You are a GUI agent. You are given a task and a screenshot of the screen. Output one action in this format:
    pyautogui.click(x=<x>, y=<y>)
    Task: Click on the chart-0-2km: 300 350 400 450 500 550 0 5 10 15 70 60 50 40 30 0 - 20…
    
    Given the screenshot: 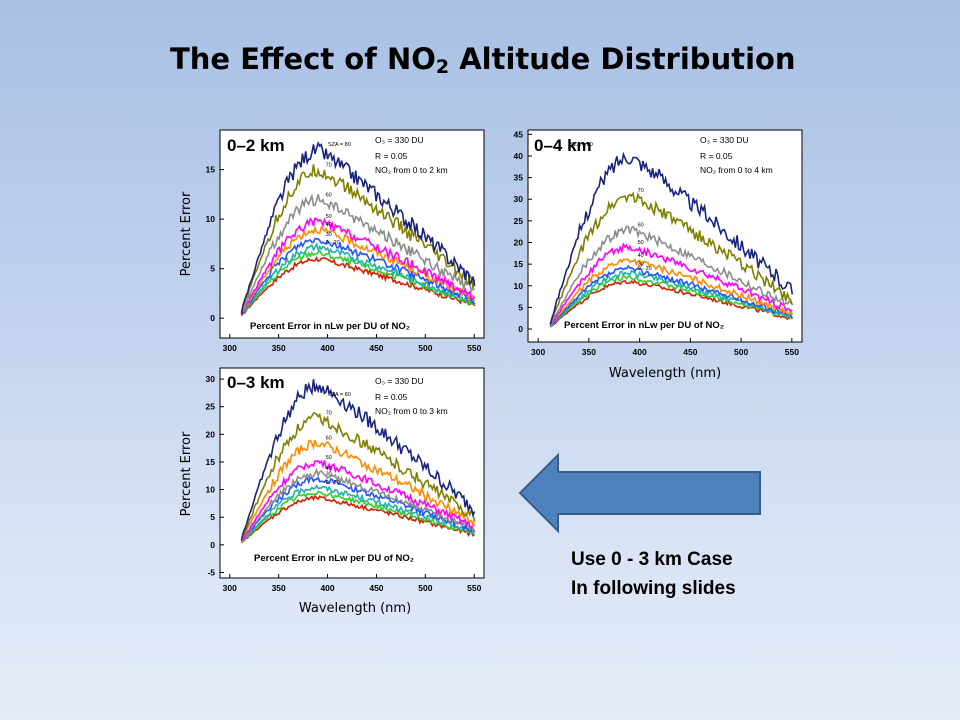 What is the action you would take?
    pyautogui.click(x=332, y=241)
    